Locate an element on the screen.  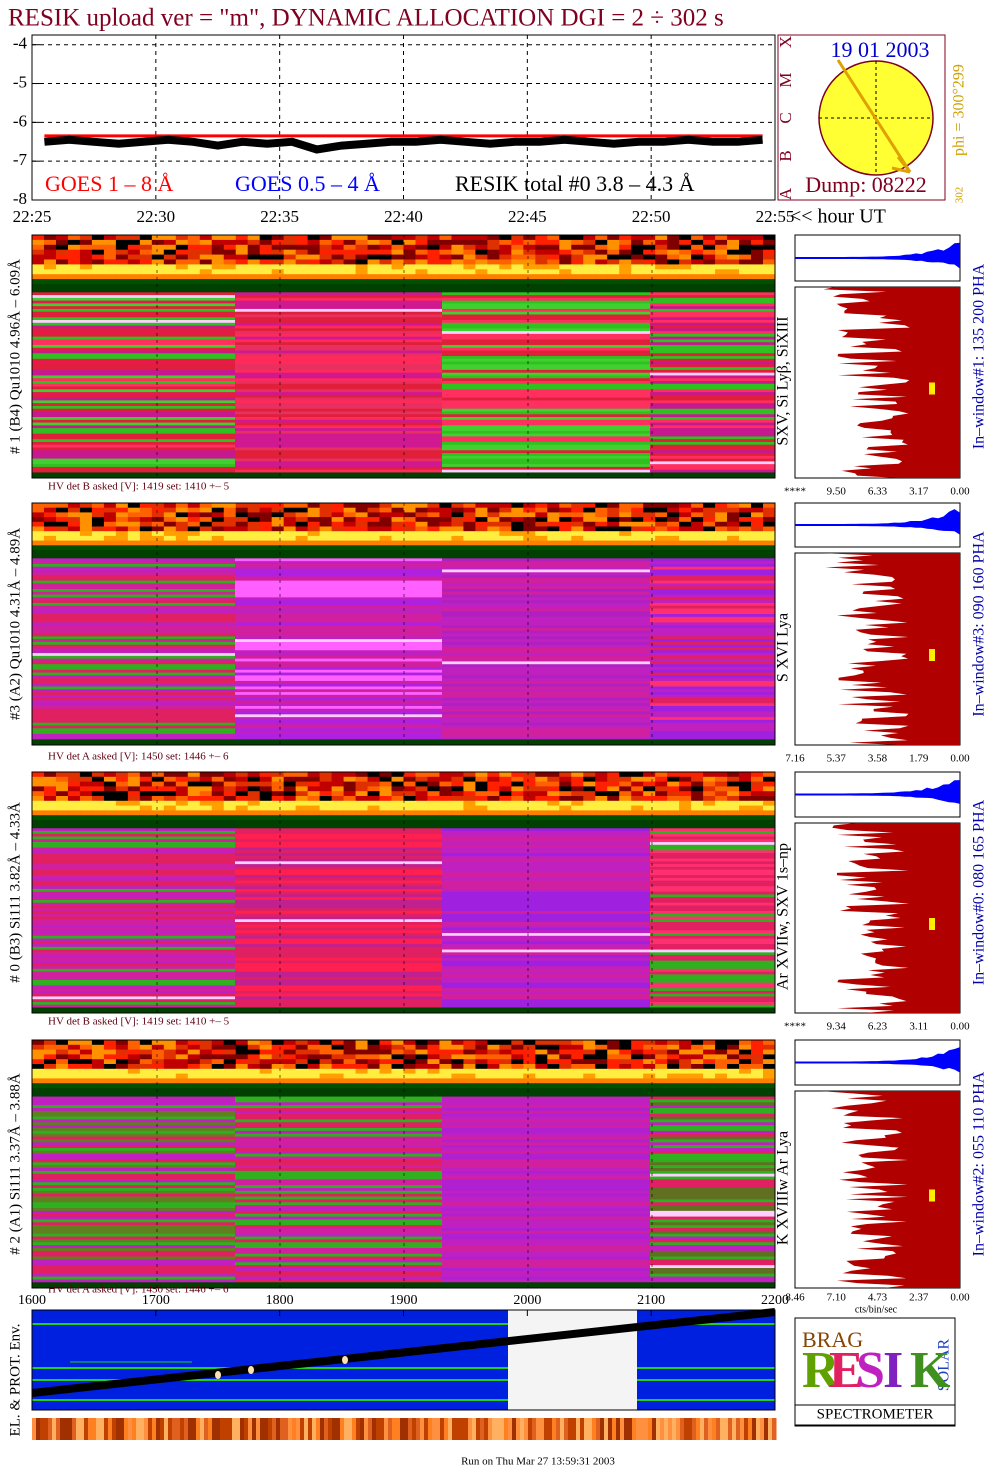
hist-tick-label: 4.73 is located at coordinates (878, 1298).